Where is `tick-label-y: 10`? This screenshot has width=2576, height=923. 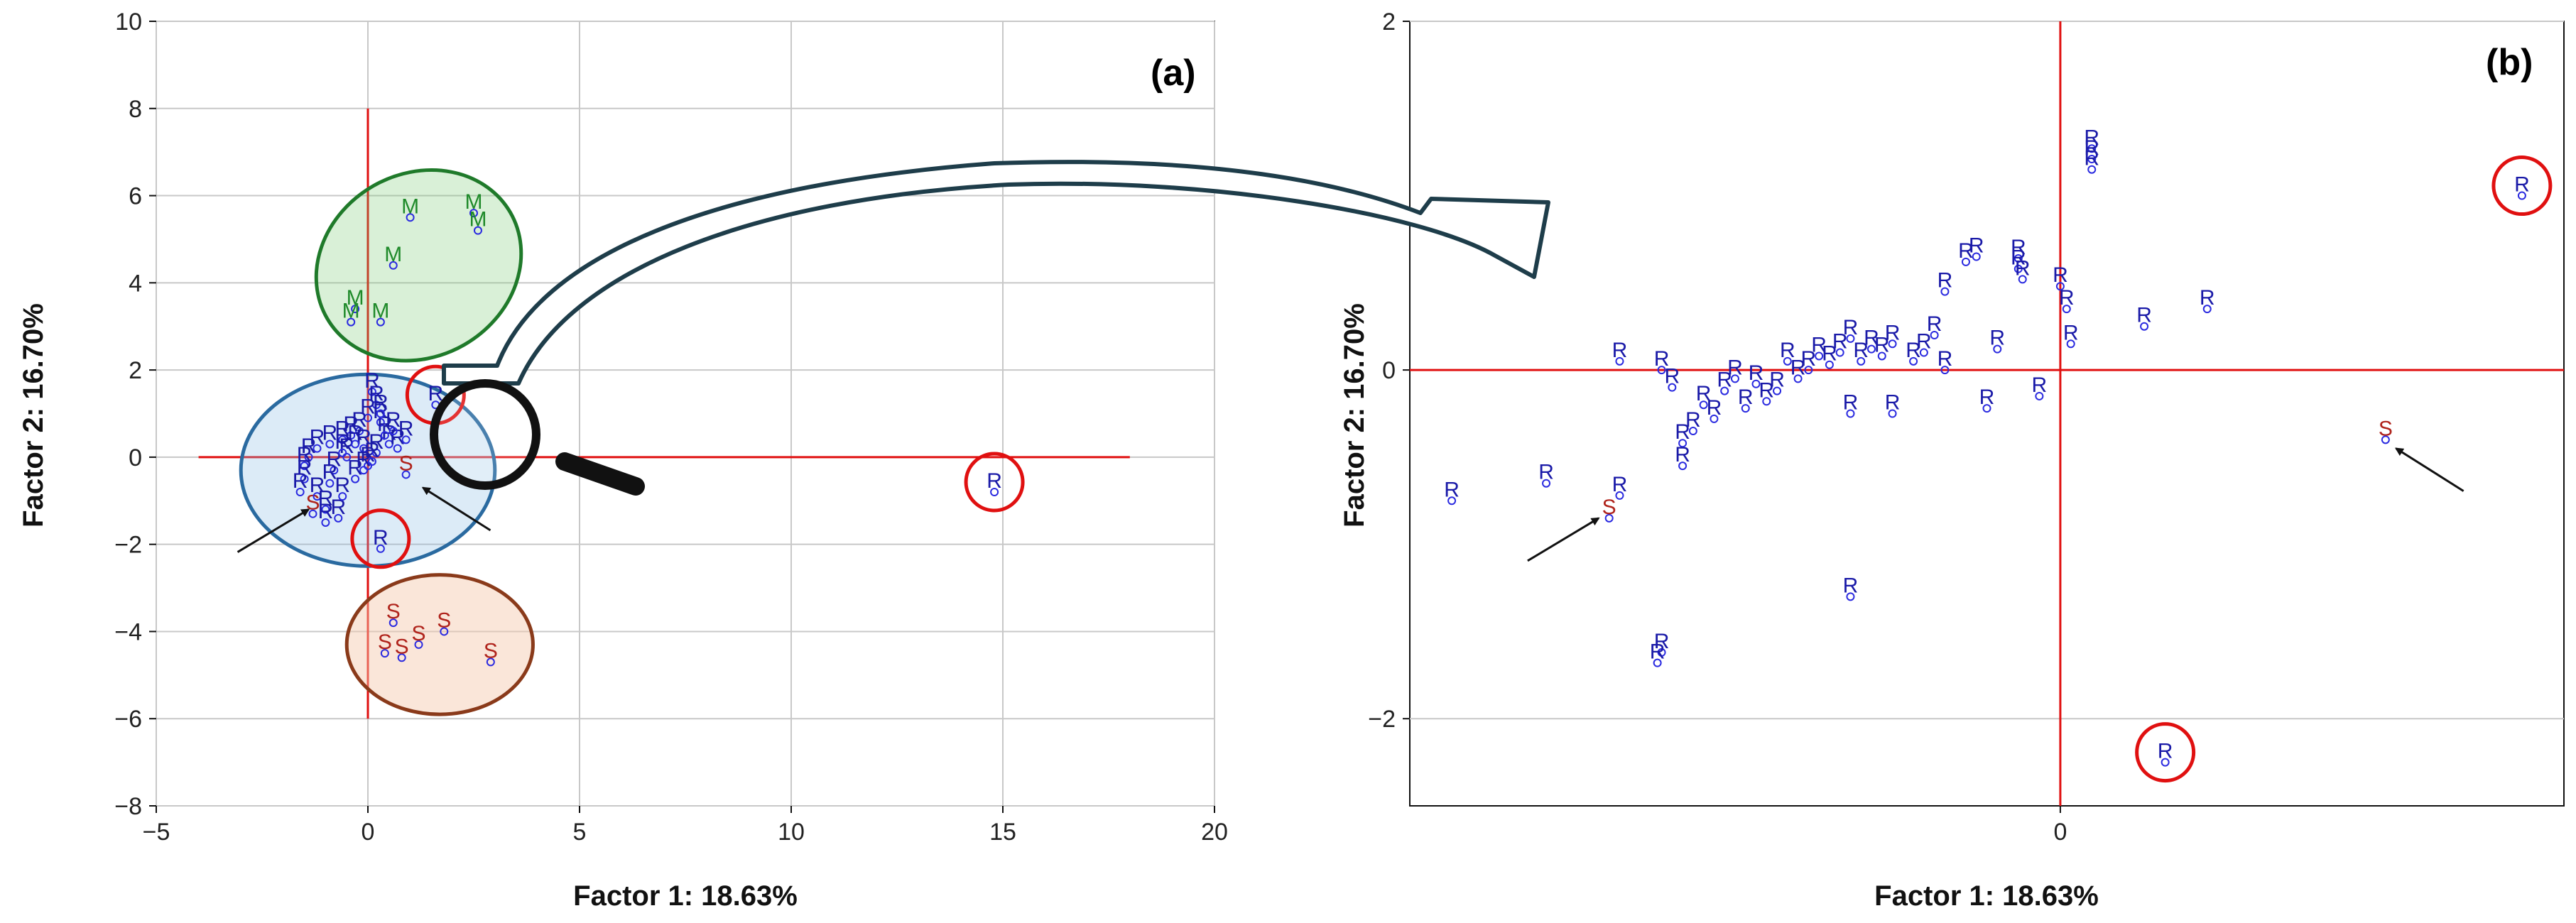 tick-label-y: 10 is located at coordinates (129, 22).